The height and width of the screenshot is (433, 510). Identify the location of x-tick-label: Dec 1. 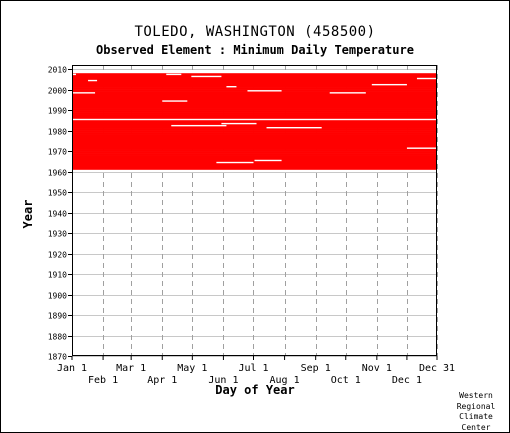
(407, 380).